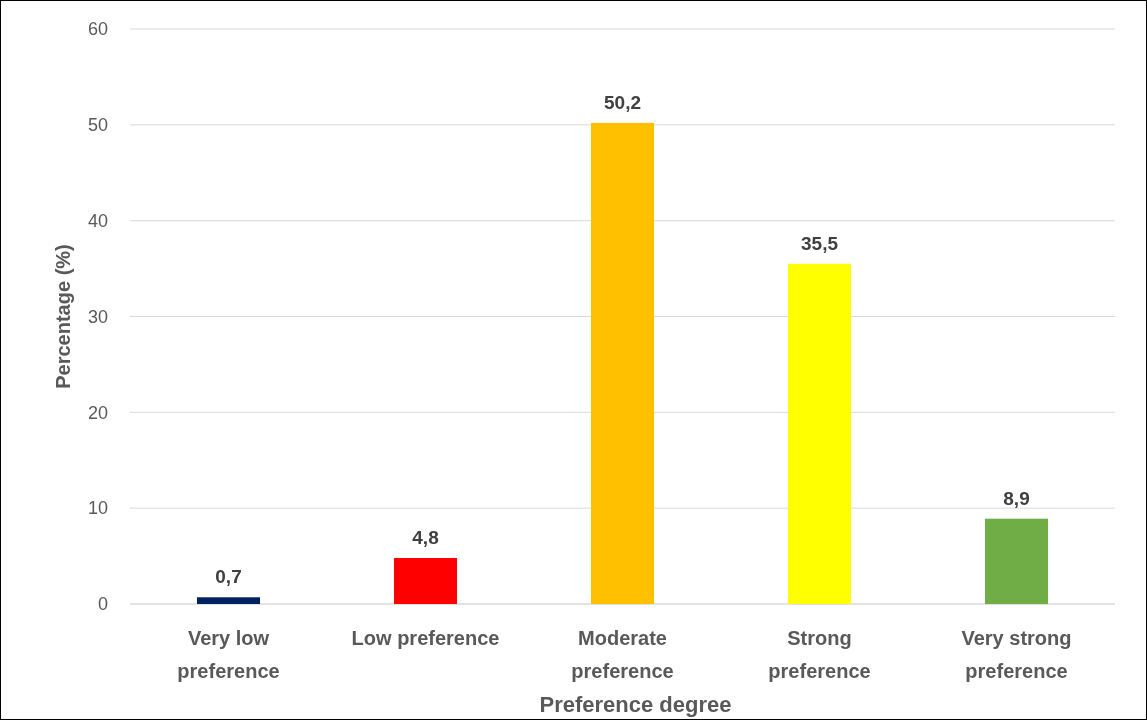 This screenshot has width=1147, height=720. Describe the element at coordinates (228, 654) in the screenshot. I see `x-tick-label: Very low preference` at that location.